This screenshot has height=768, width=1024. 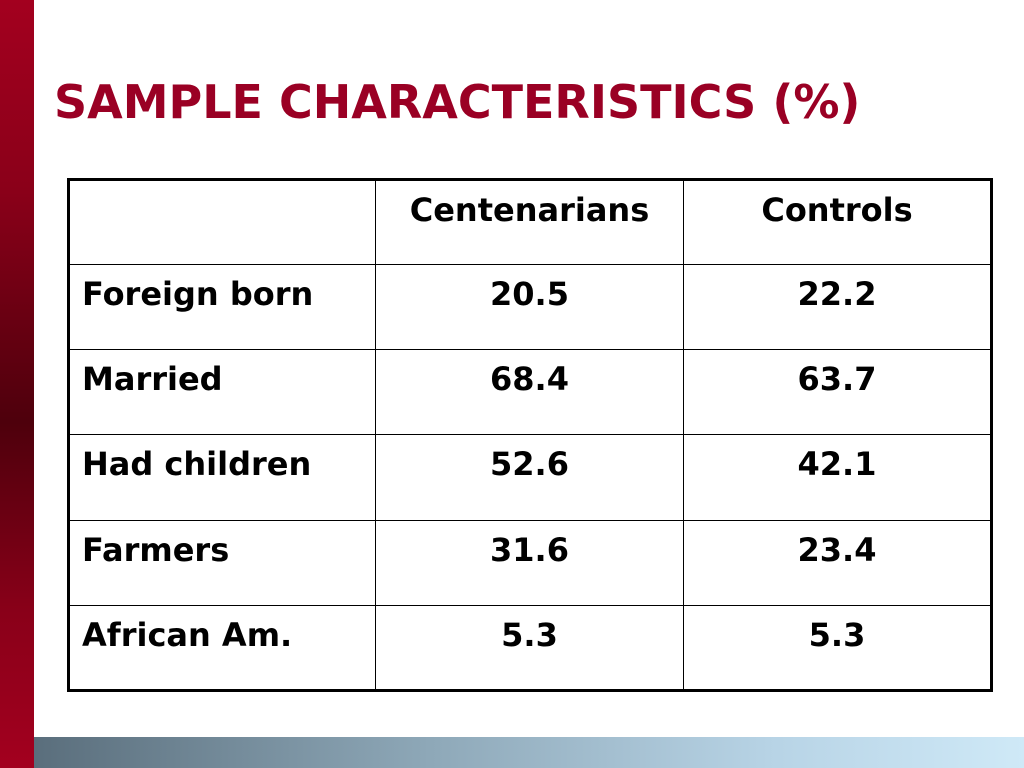 I want to click on controls-value: 23.4, so click(x=837, y=562).